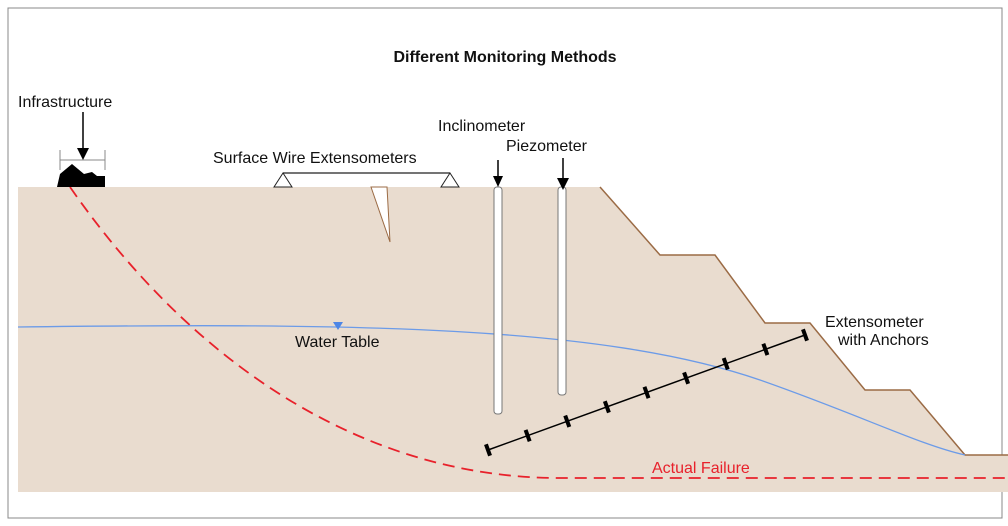  What do you see at coordinates (482, 126) in the screenshot?
I see `inclinometer-label: Inclinometer` at bounding box center [482, 126].